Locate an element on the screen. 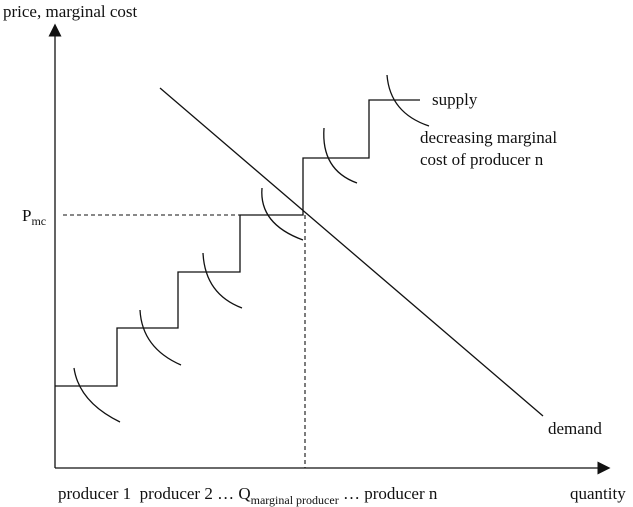 This screenshot has width=633, height=507. note-decreasing-marginal: decreasing marginal is located at coordinates (488, 137).